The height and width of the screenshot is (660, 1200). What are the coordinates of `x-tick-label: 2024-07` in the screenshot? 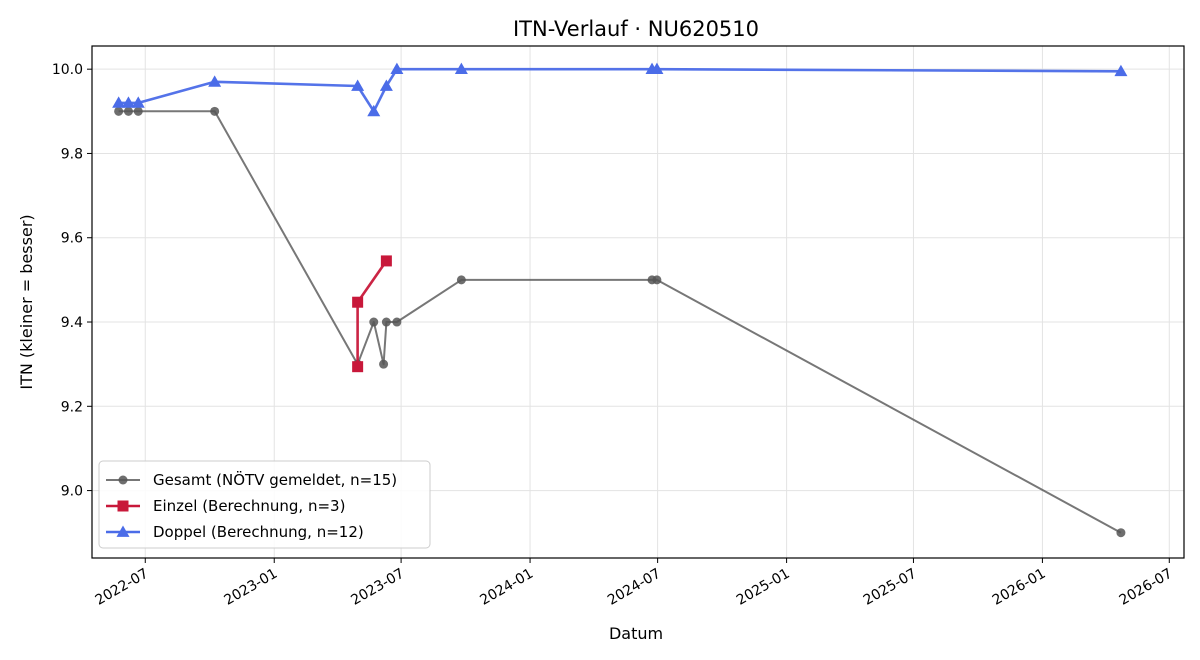 It's located at (634, 587).